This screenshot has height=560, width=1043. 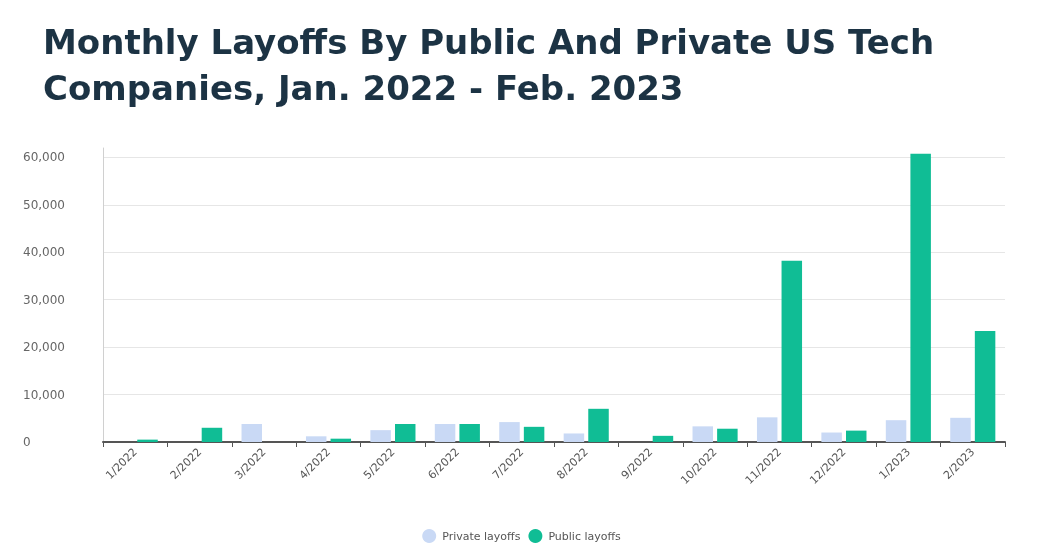 What do you see at coordinates (27, 442) in the screenshot?
I see `y-tick-label: 0` at bounding box center [27, 442].